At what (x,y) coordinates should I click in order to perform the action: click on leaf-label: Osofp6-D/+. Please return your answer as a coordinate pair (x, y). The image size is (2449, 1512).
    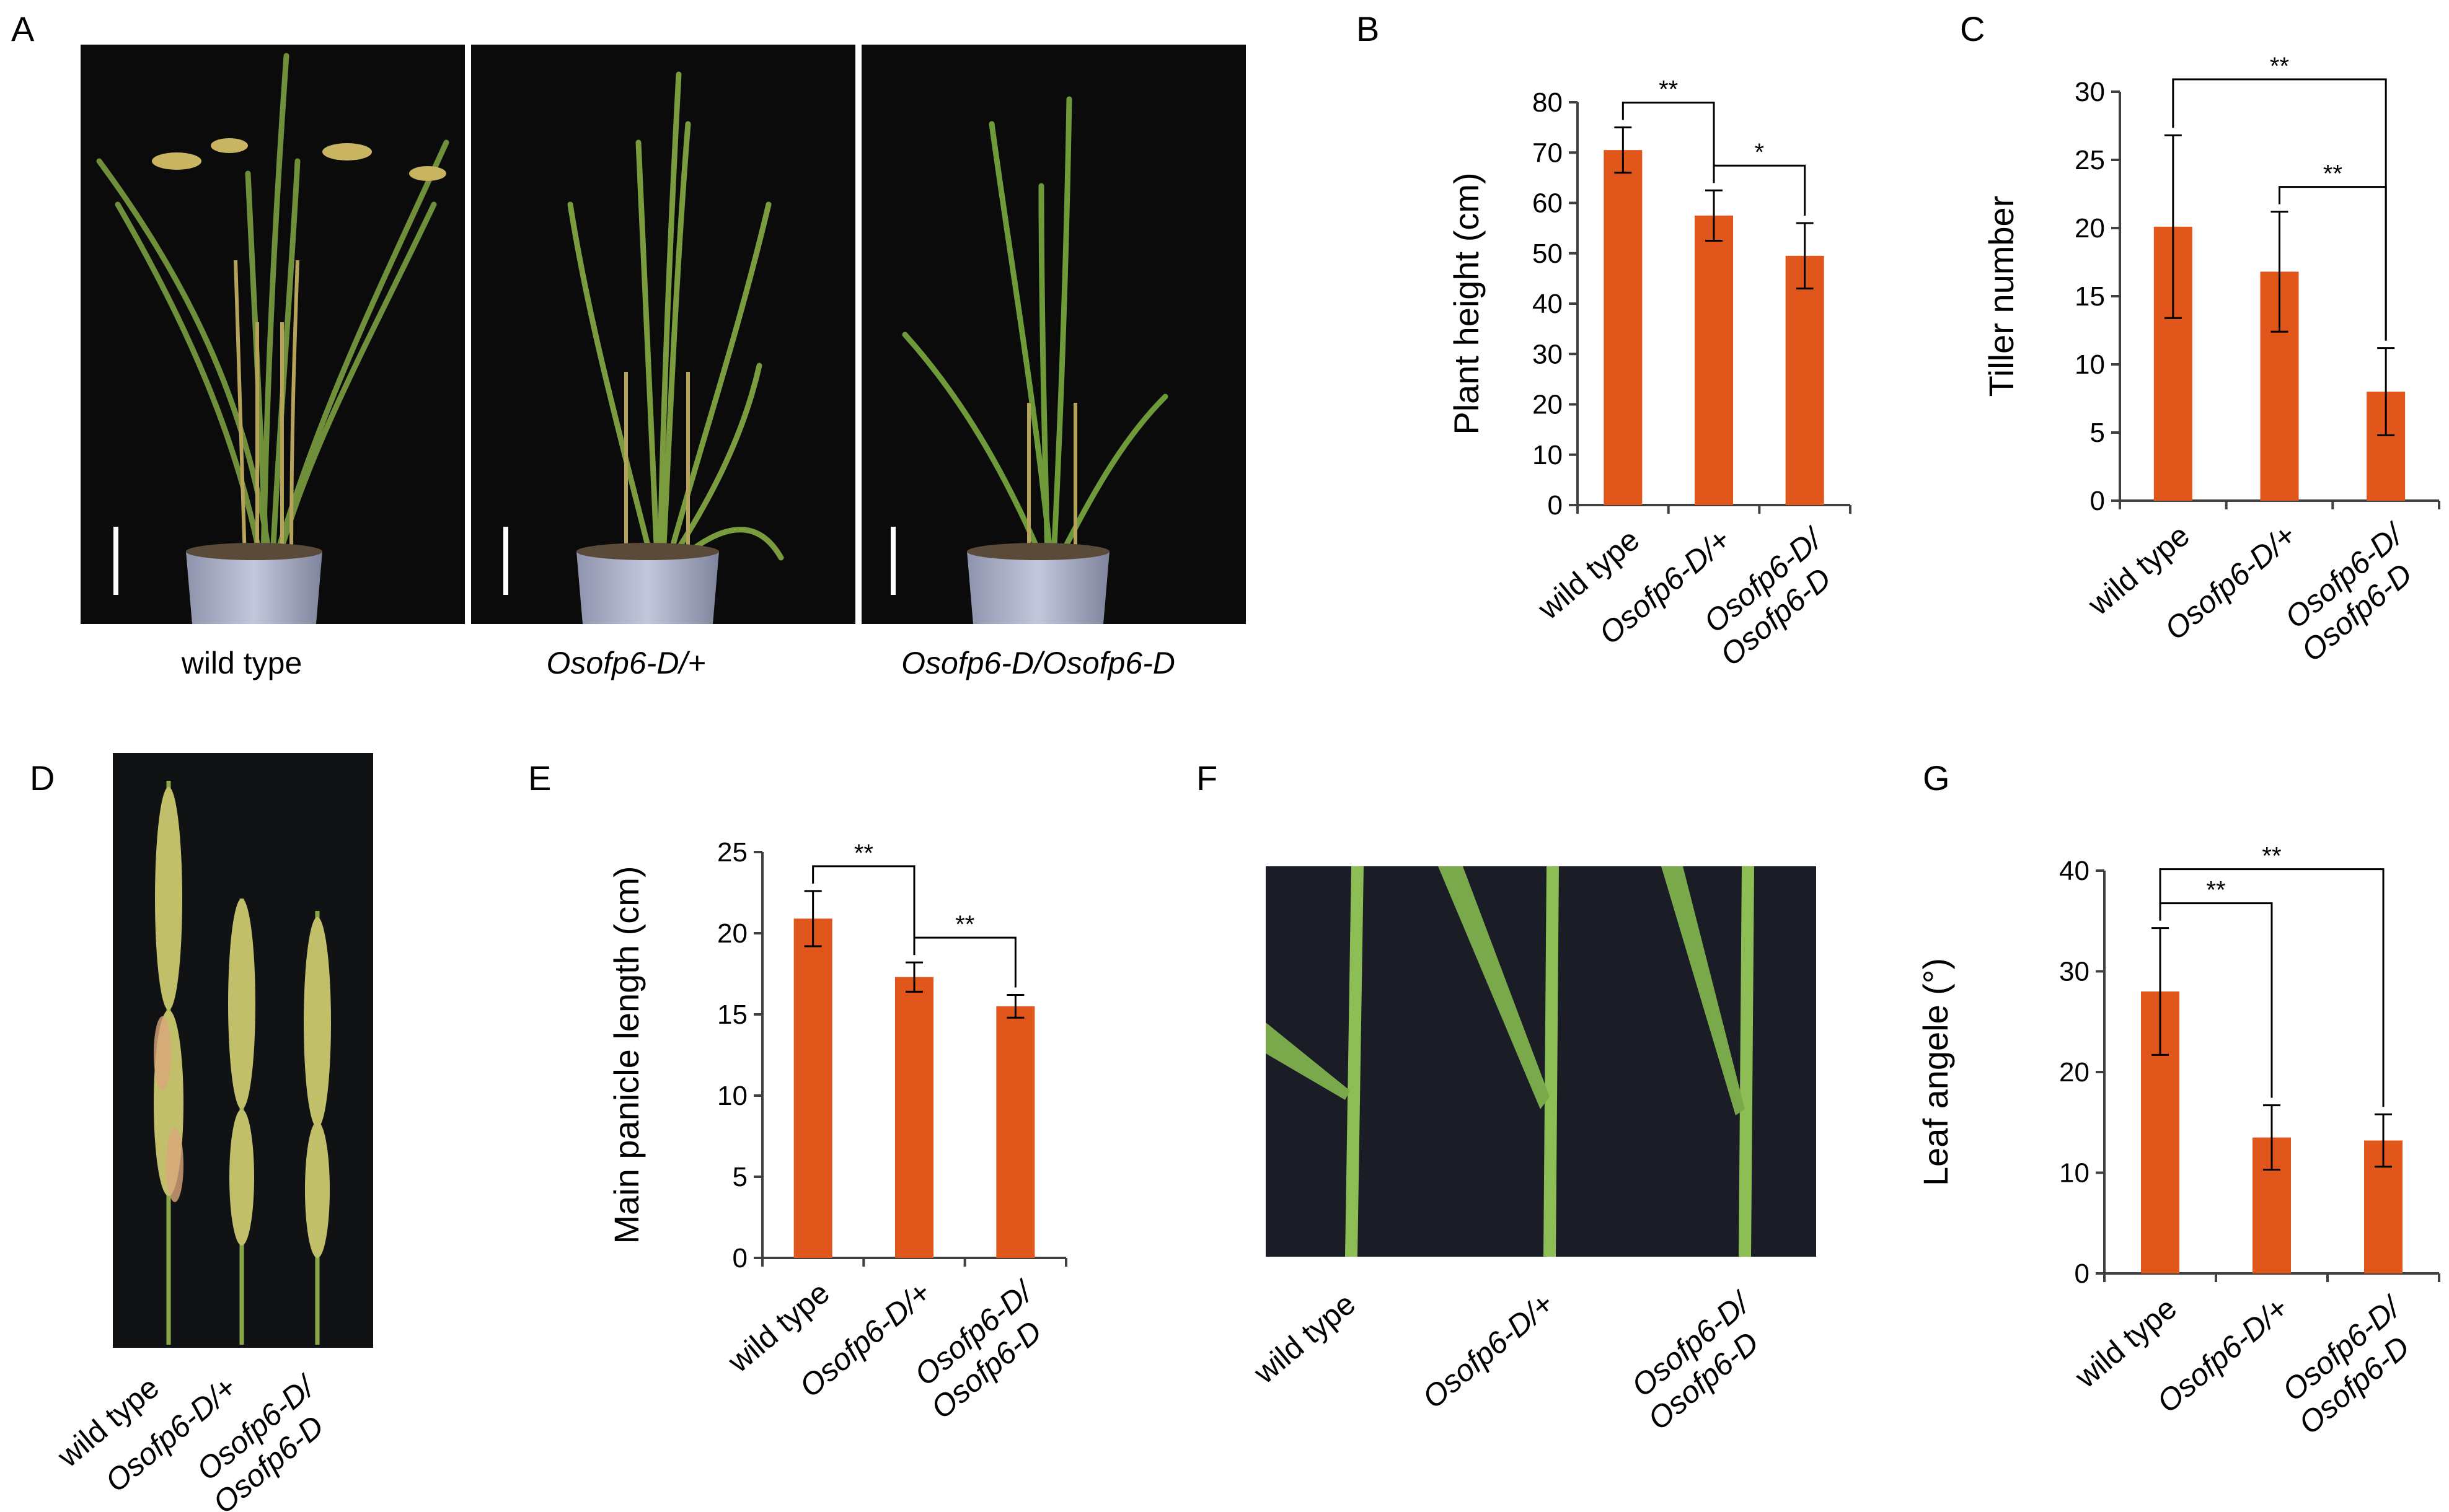
    Looking at the image, I should click on (1488, 1350).